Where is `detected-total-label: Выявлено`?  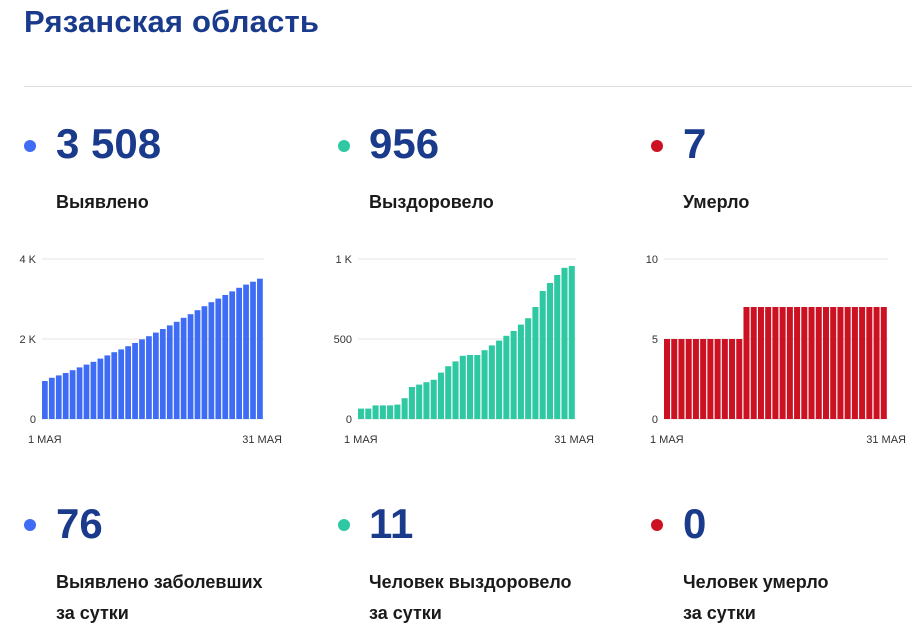 detected-total-label: Выявлено is located at coordinates (102, 202).